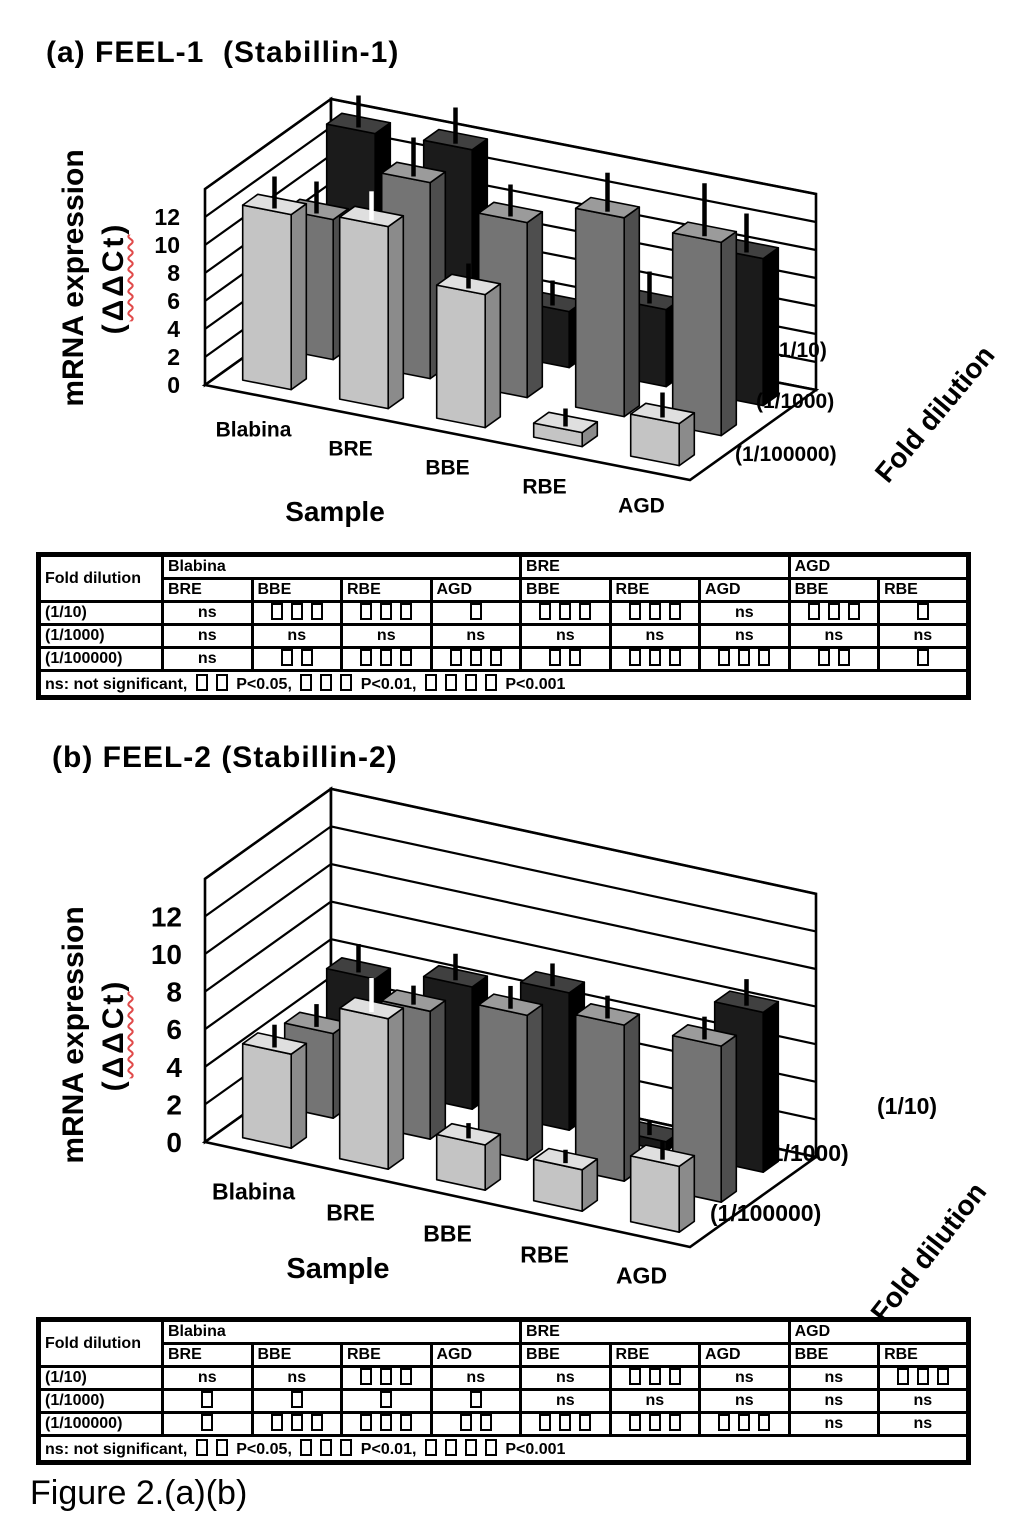 This screenshot has width=1029, height=1531. I want to click on table-row-(1/100000): (1/100000) ns, so click(503, 659).